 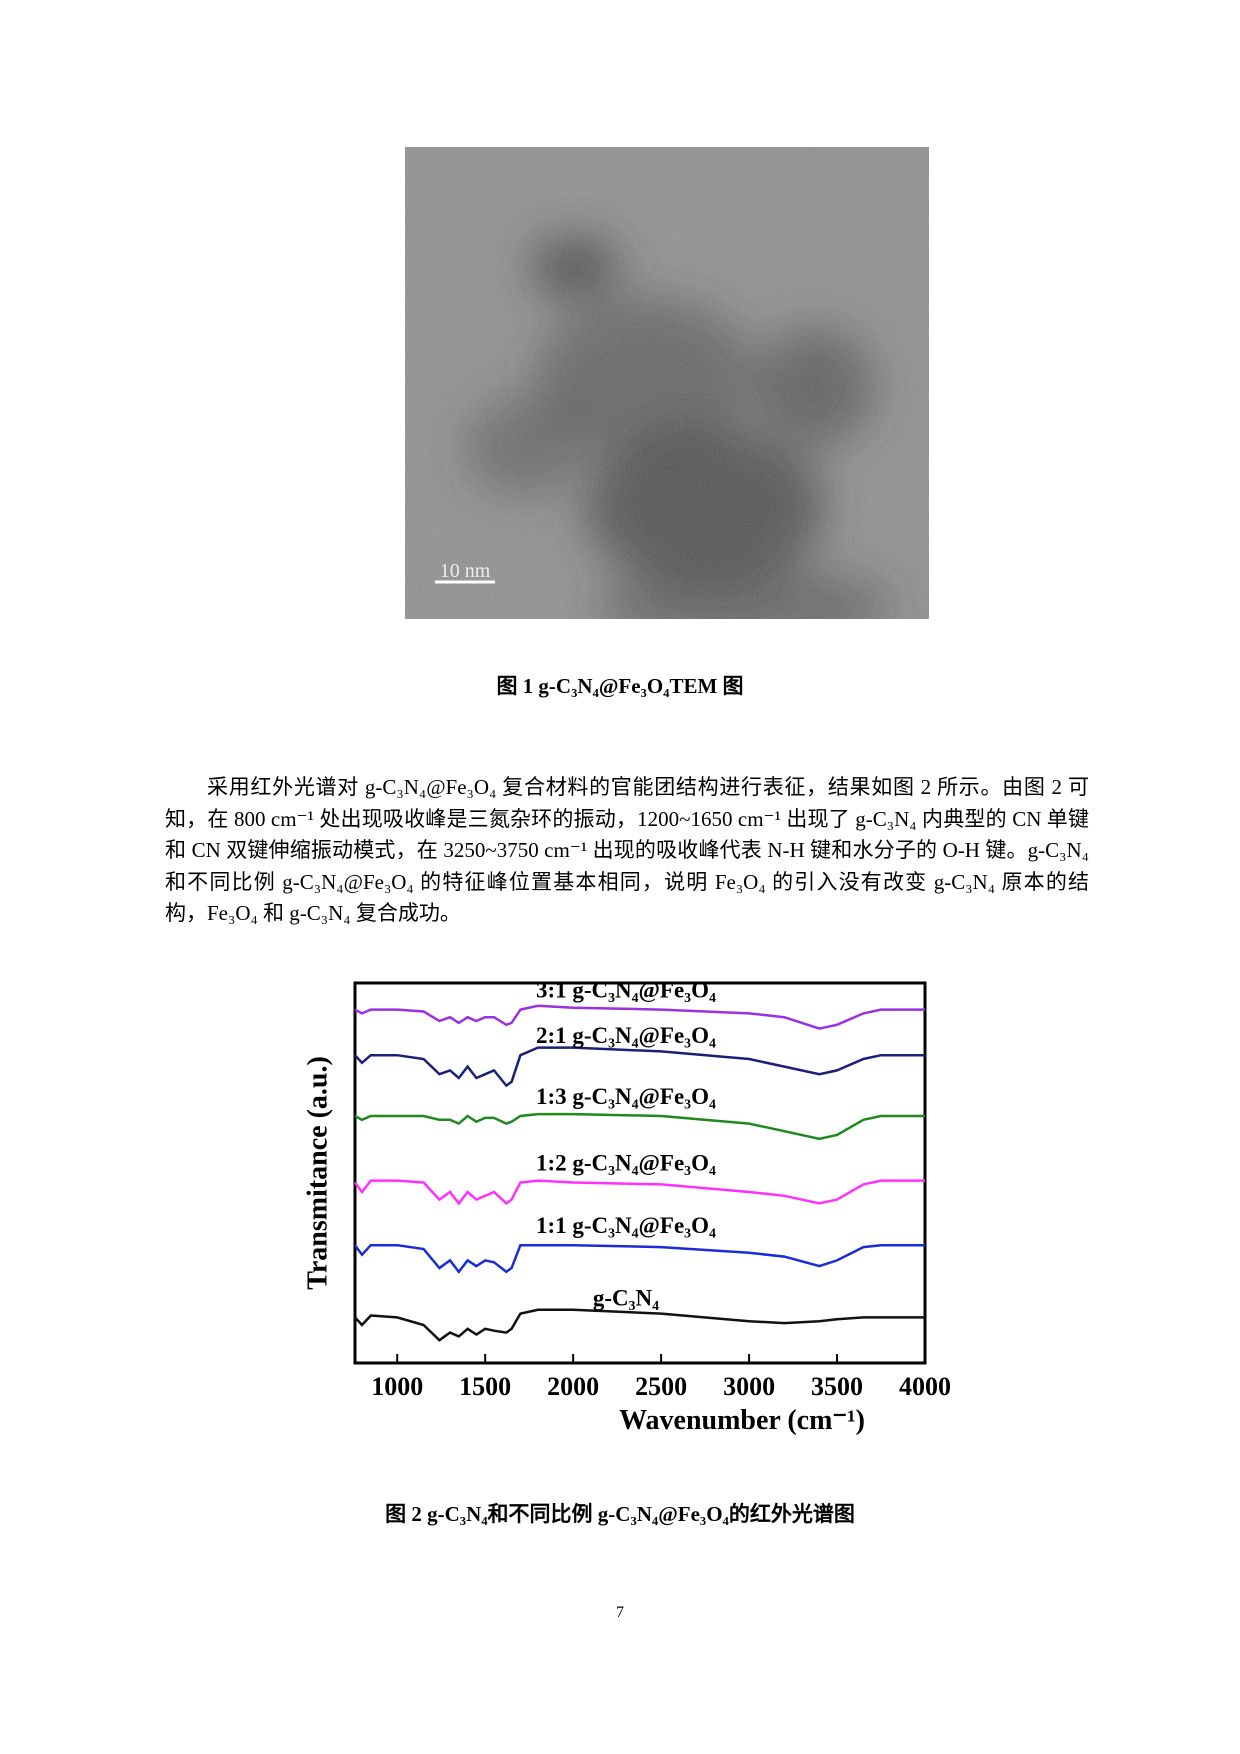 What do you see at coordinates (620, 686) in the screenshot?
I see `figure-caption: 图 1 g-C₃N₄@Fe₃O₄TEM 图` at bounding box center [620, 686].